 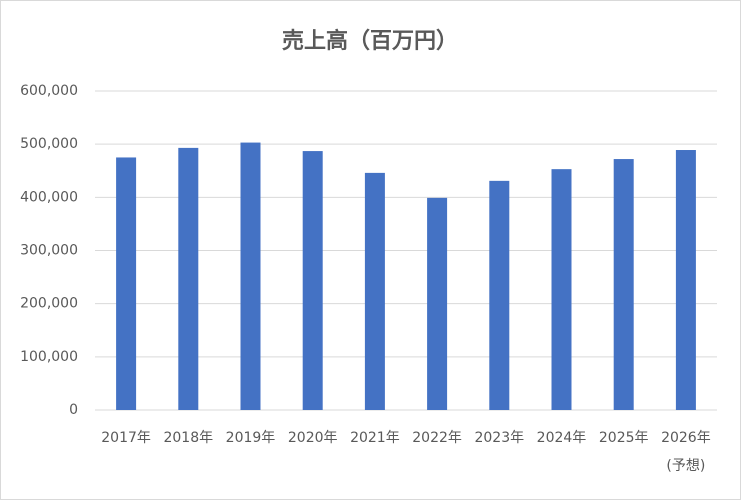 What do you see at coordinates (313, 438) in the screenshot?
I see `x-tick-label: 2020年` at bounding box center [313, 438].